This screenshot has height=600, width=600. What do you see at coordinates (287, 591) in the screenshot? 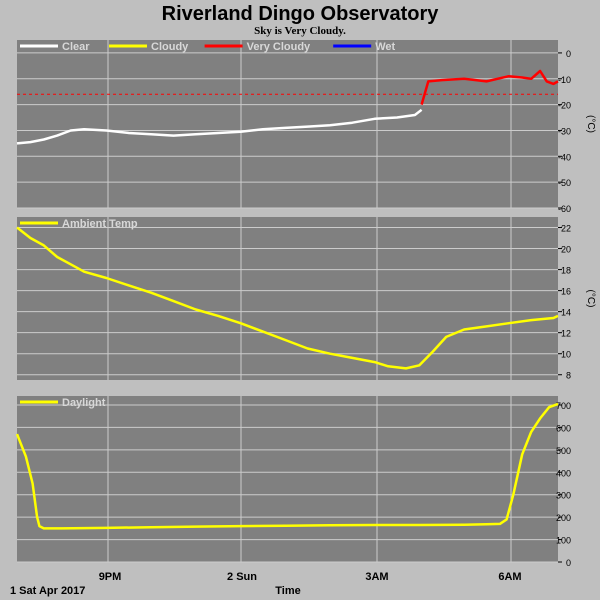
I see `x-axis-title: Time` at bounding box center [287, 591].